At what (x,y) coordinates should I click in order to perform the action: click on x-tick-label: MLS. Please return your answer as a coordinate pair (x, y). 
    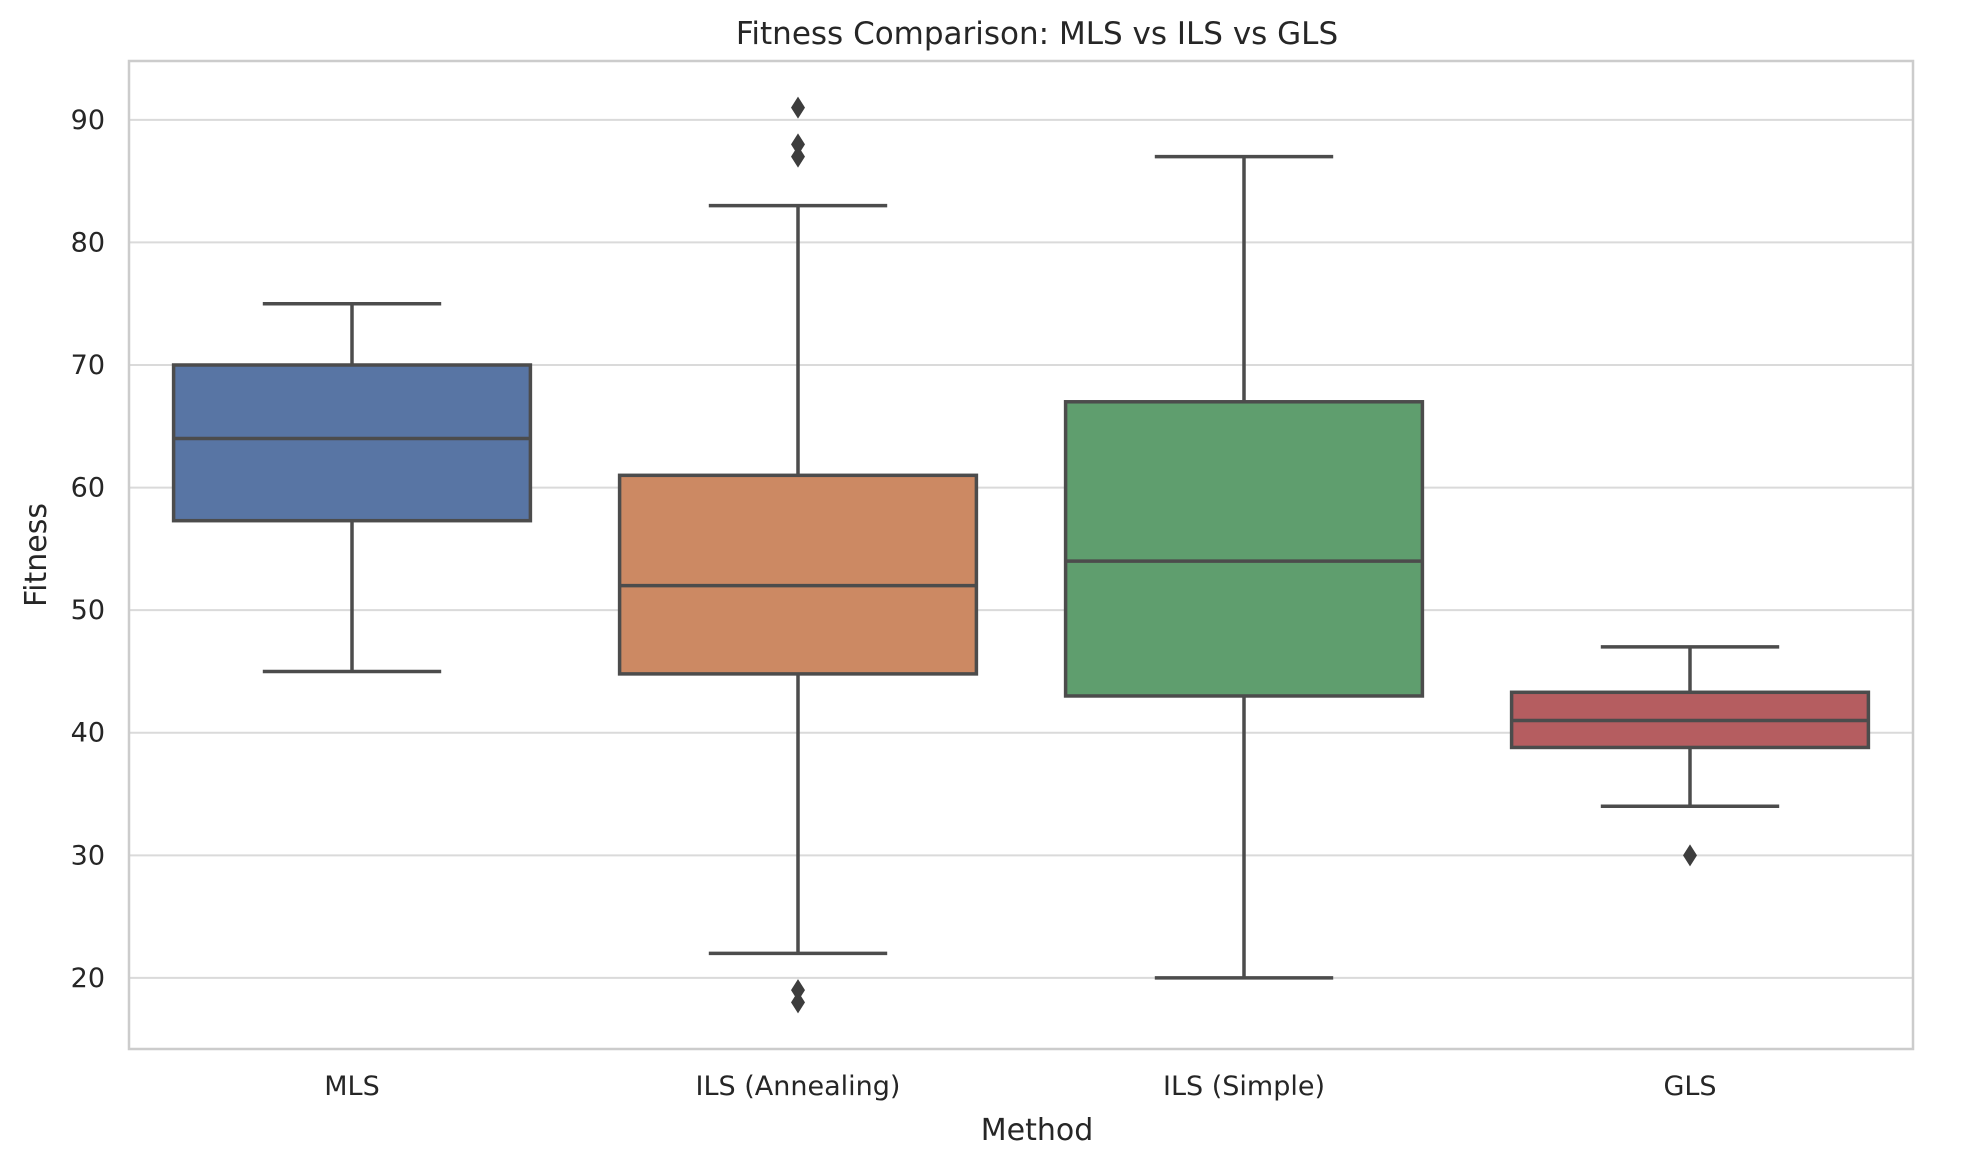
    Looking at the image, I should click on (351, 1086).